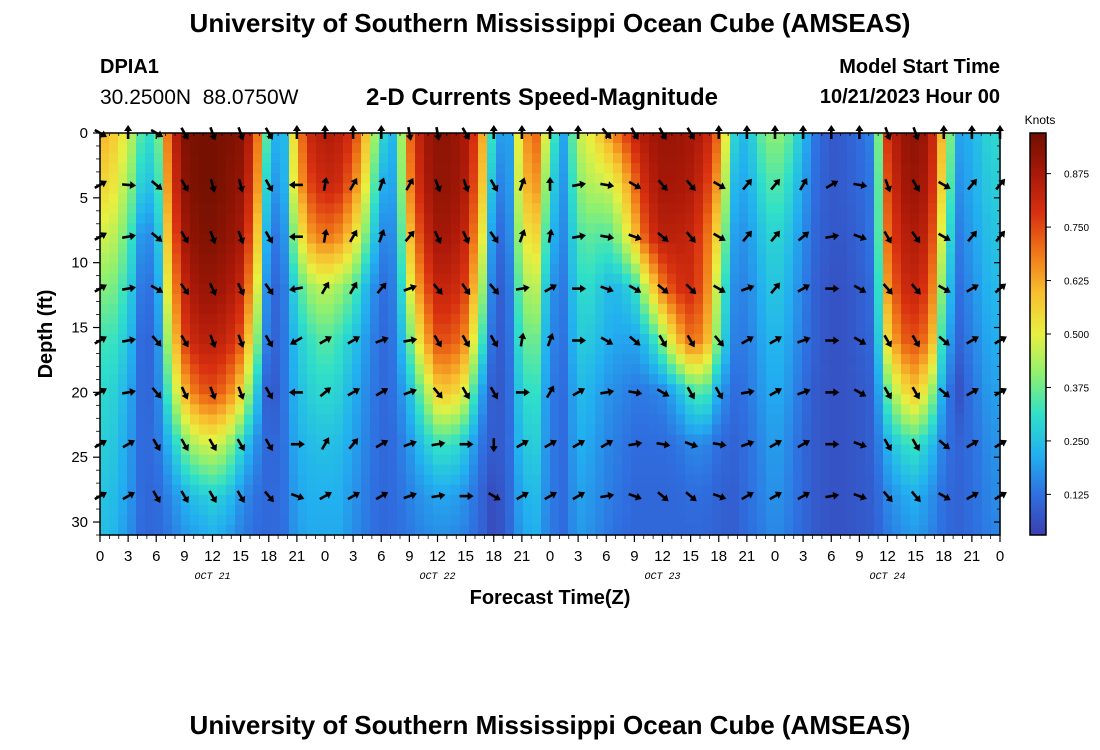 The image size is (1100, 750). I want to click on x-tick-label: 0, so click(100, 556).